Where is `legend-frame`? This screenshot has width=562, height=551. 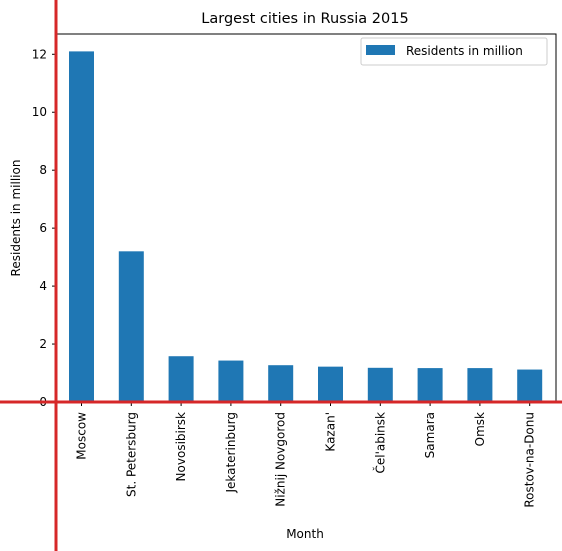
legend-frame is located at coordinates (454, 51).